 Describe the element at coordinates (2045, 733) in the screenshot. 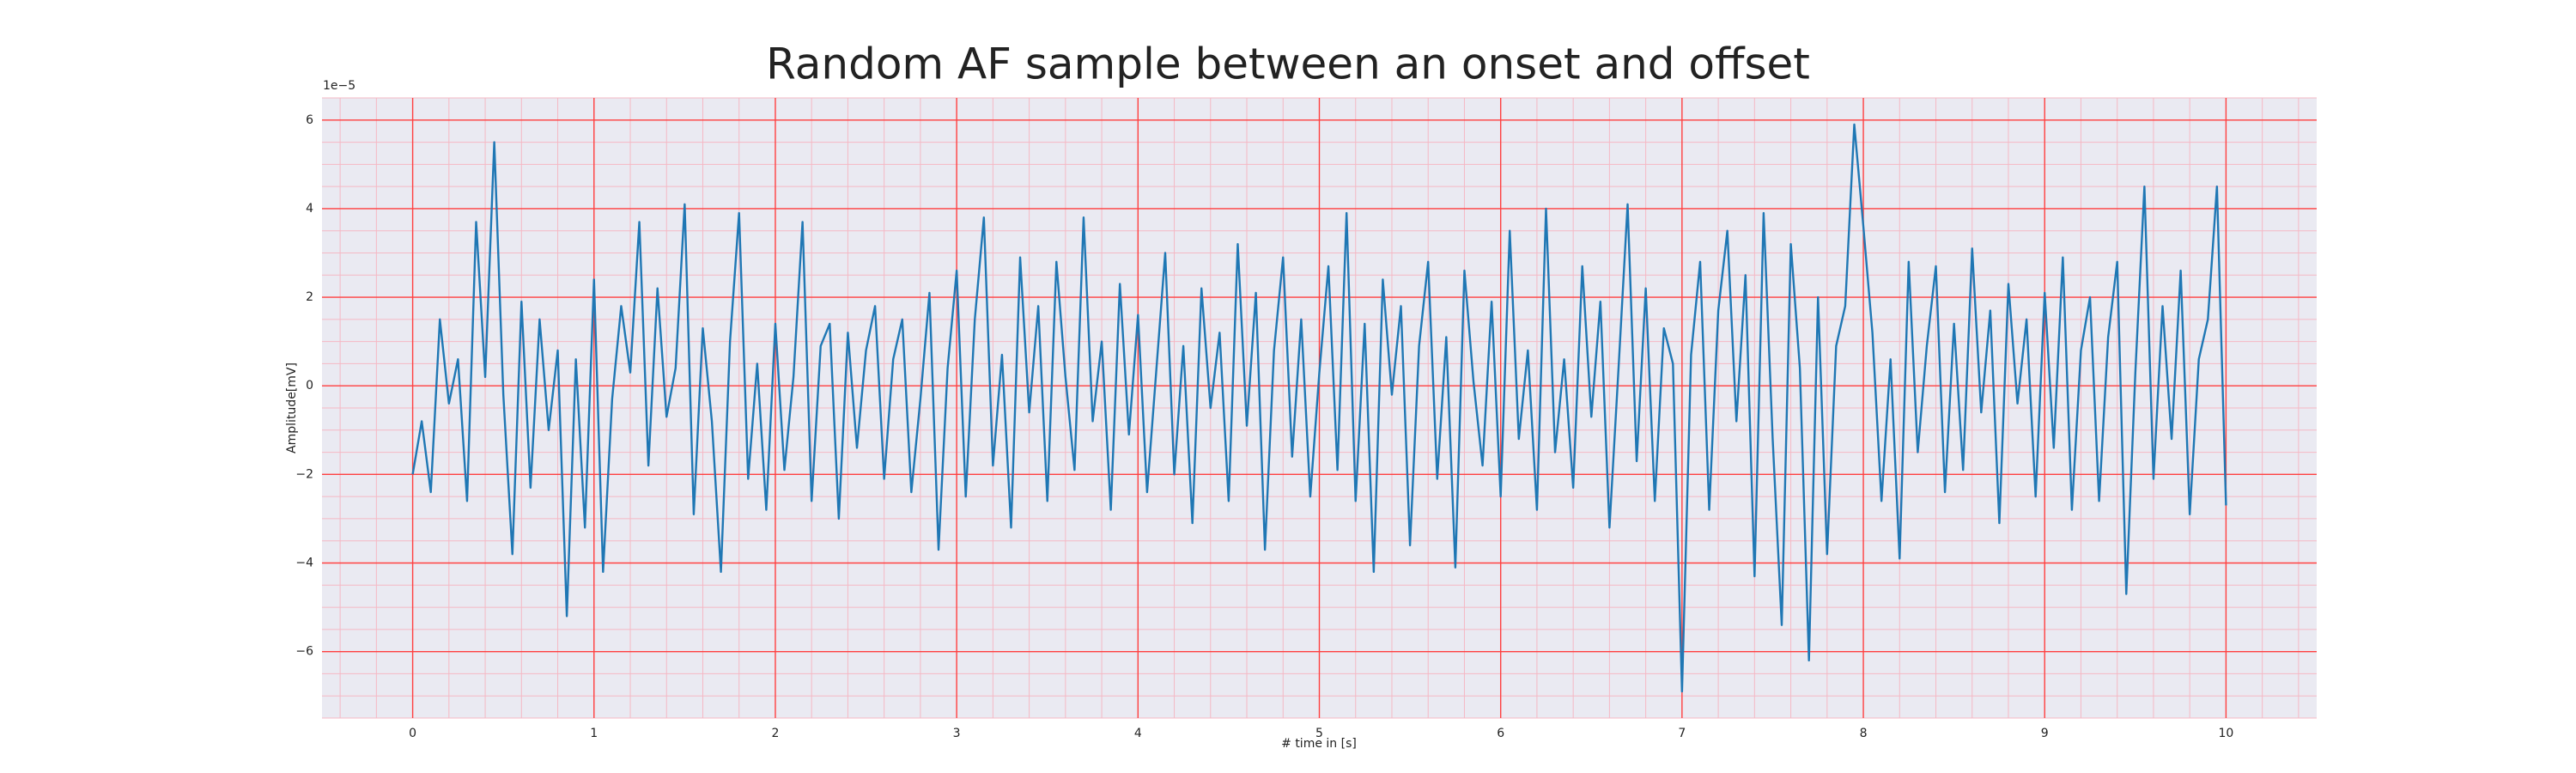

I see `x-tick-label: 9` at that location.